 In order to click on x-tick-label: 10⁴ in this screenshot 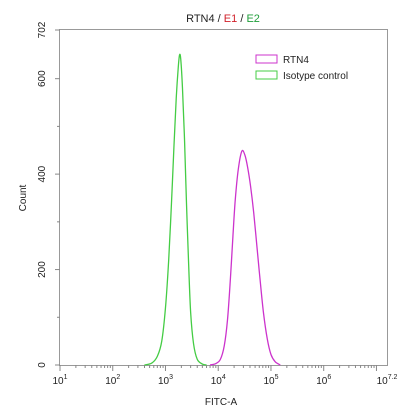, I will do `click(218, 380)`.